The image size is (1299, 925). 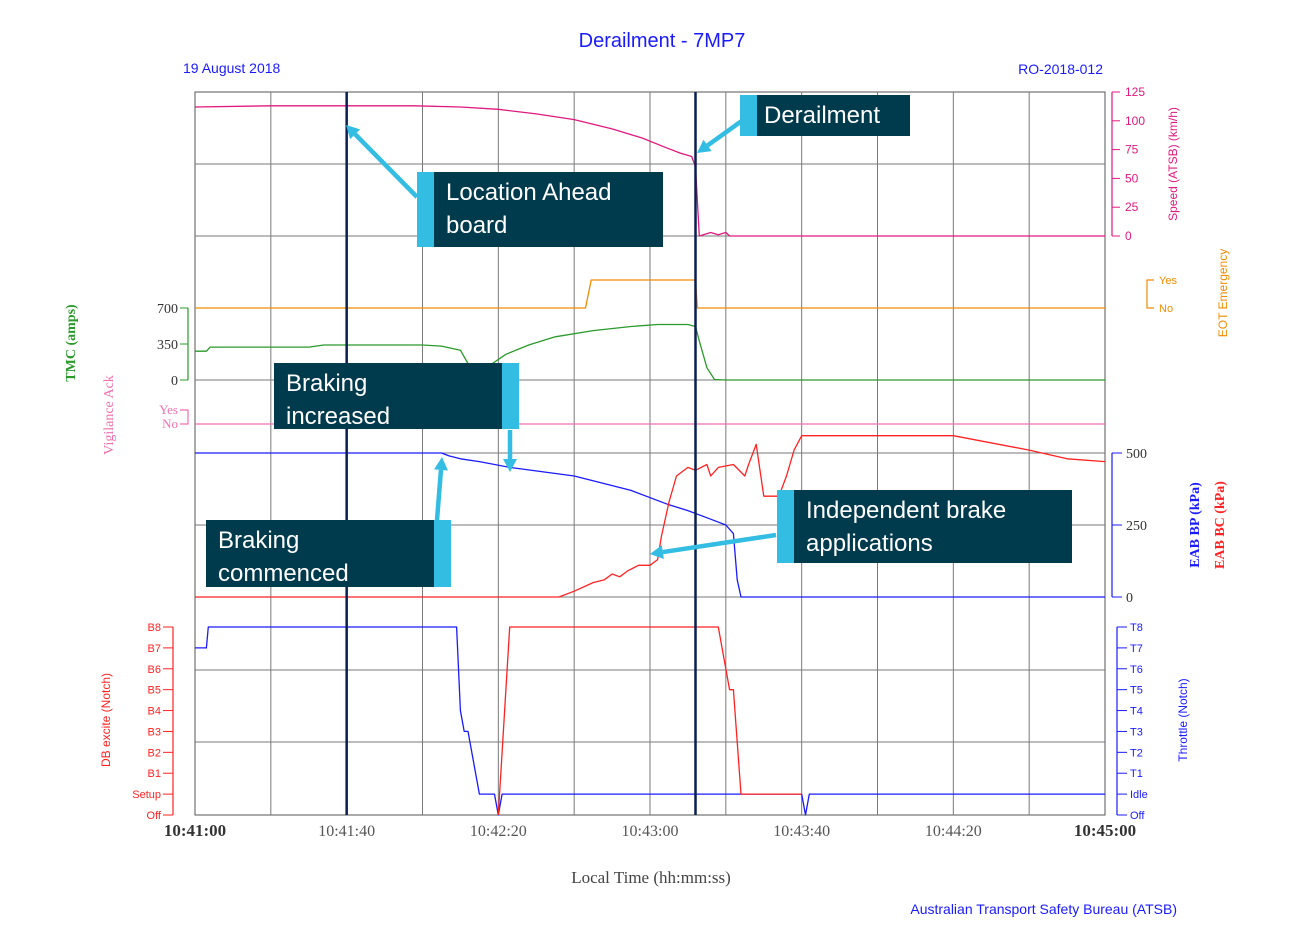 What do you see at coordinates (154, 649) in the screenshot?
I see `db-tick-label: B7` at bounding box center [154, 649].